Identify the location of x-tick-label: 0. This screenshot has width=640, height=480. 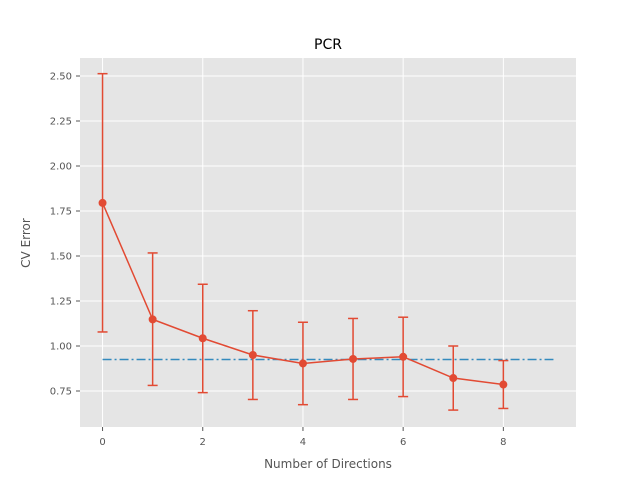
(102, 442).